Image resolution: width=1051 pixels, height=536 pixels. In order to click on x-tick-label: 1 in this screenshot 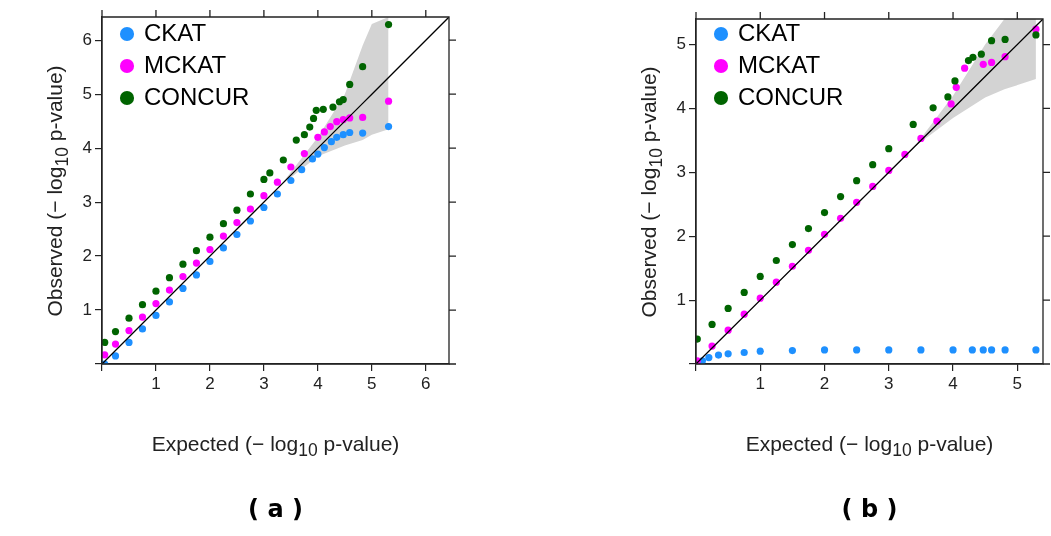, I will do `click(760, 383)`.